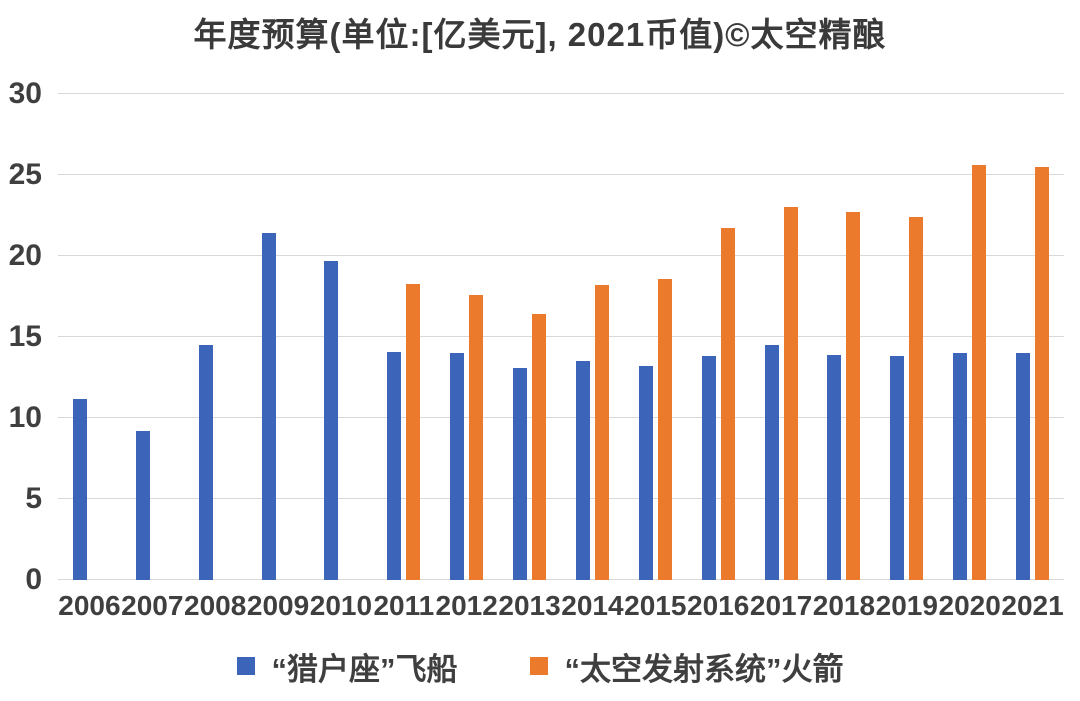 The width and height of the screenshot is (1080, 701). What do you see at coordinates (906, 605) in the screenshot?
I see `x-tick-label-2019: 2019` at bounding box center [906, 605].